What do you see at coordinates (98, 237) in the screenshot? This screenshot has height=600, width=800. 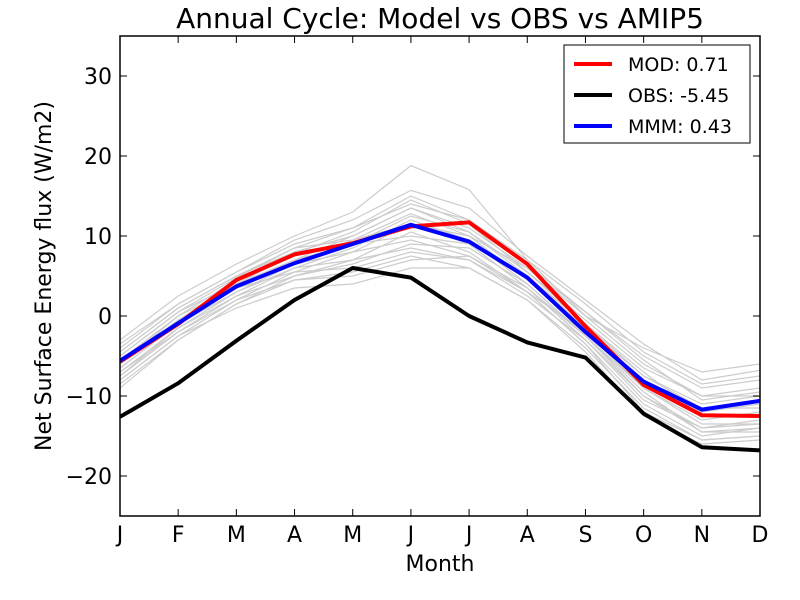 I see `y-tick-label: 10` at bounding box center [98, 237].